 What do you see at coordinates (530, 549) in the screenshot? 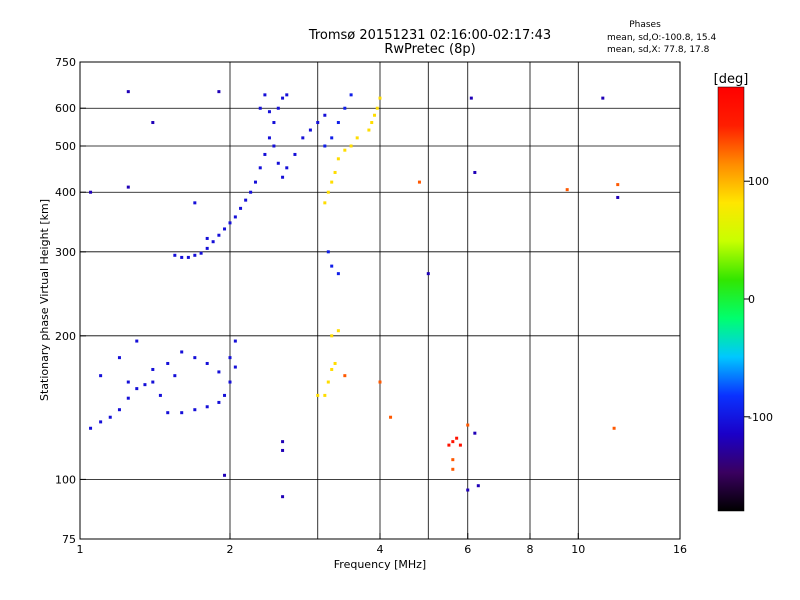
I see `x-tick-label: 8` at bounding box center [530, 549].